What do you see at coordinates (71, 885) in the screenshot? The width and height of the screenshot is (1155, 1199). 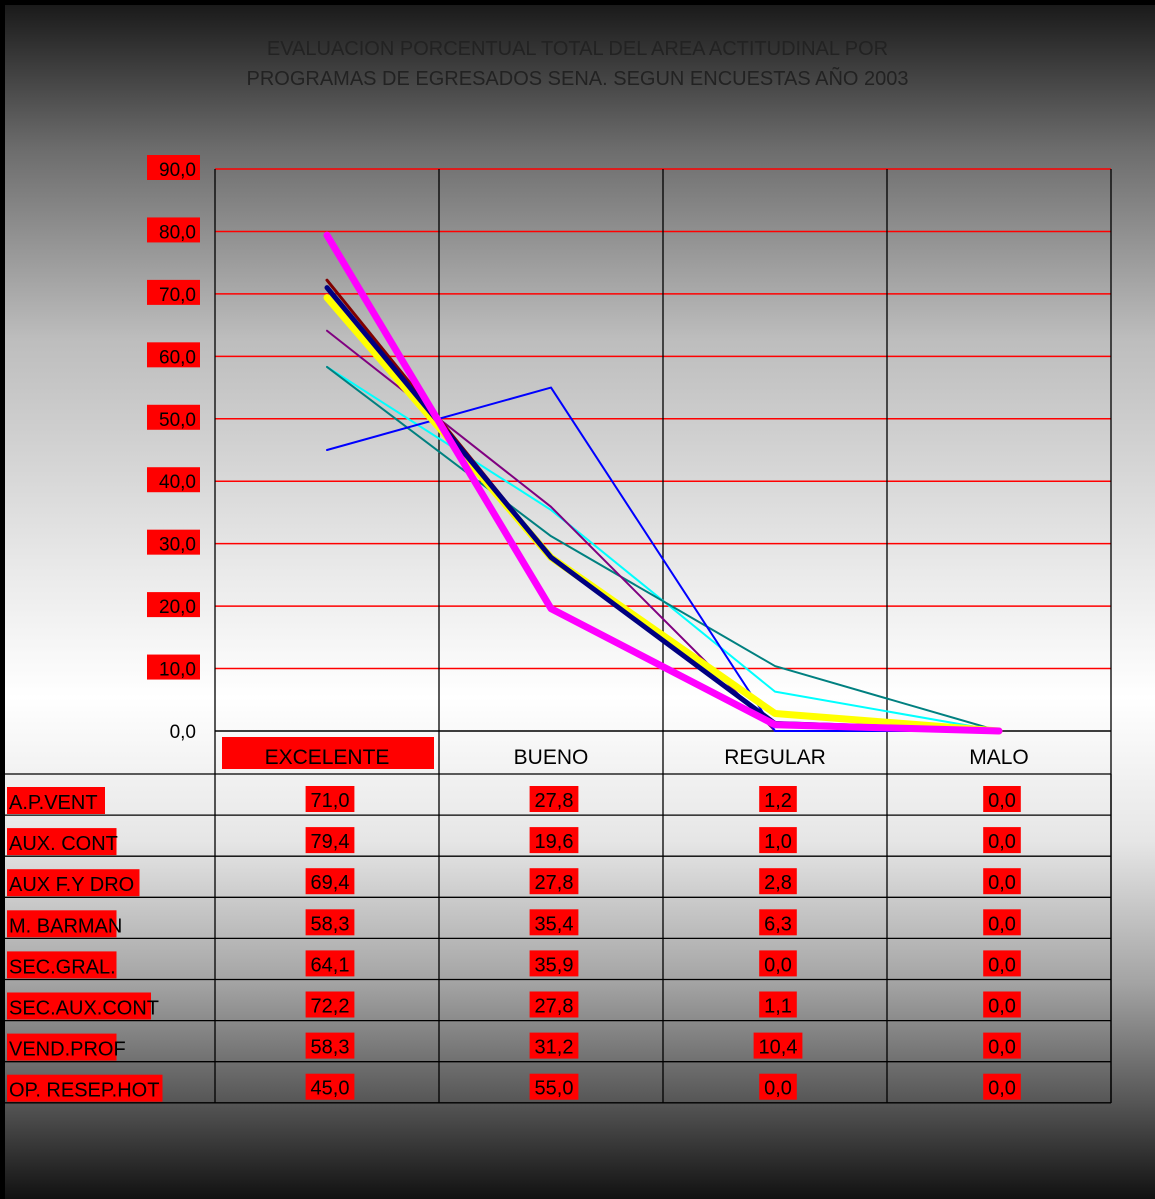 I see `row-label-aux-f-y-dro: AUX F.Y DRO` at bounding box center [71, 885].